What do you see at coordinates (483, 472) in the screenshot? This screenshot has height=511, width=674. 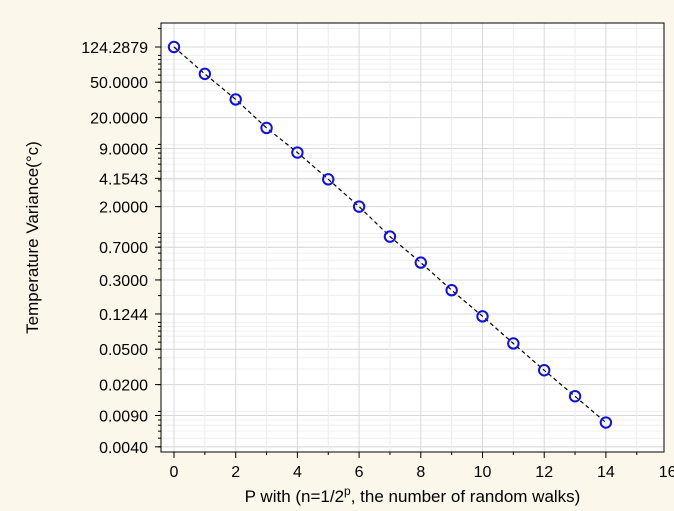 I see `x-tick-label: 10` at bounding box center [483, 472].